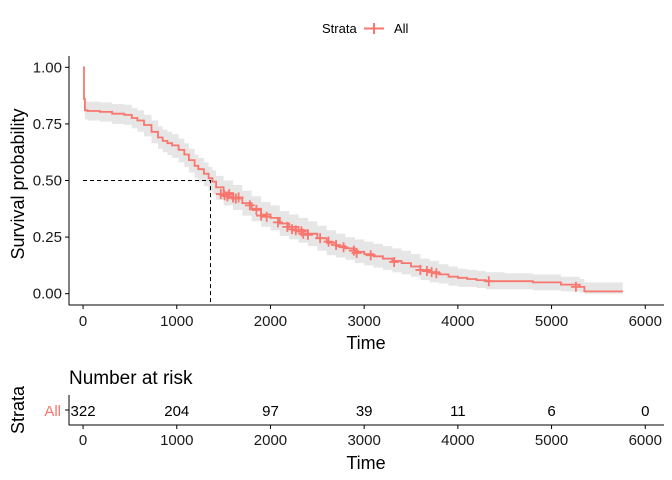 This screenshot has width=672, height=480. I want to click on risk-value: 0, so click(645, 411).